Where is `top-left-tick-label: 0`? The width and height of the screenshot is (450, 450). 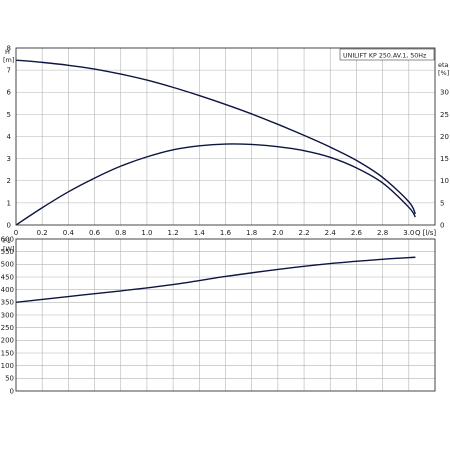
top-left-tick-label: 0 is located at coordinates (9, 225).